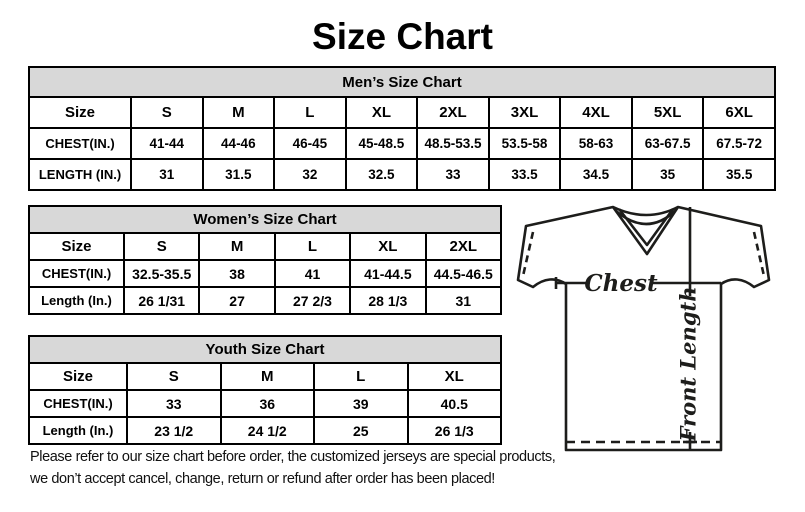 The image size is (805, 512). Describe the element at coordinates (310, 143) in the screenshot. I see `value-cell: 46-45` at that location.